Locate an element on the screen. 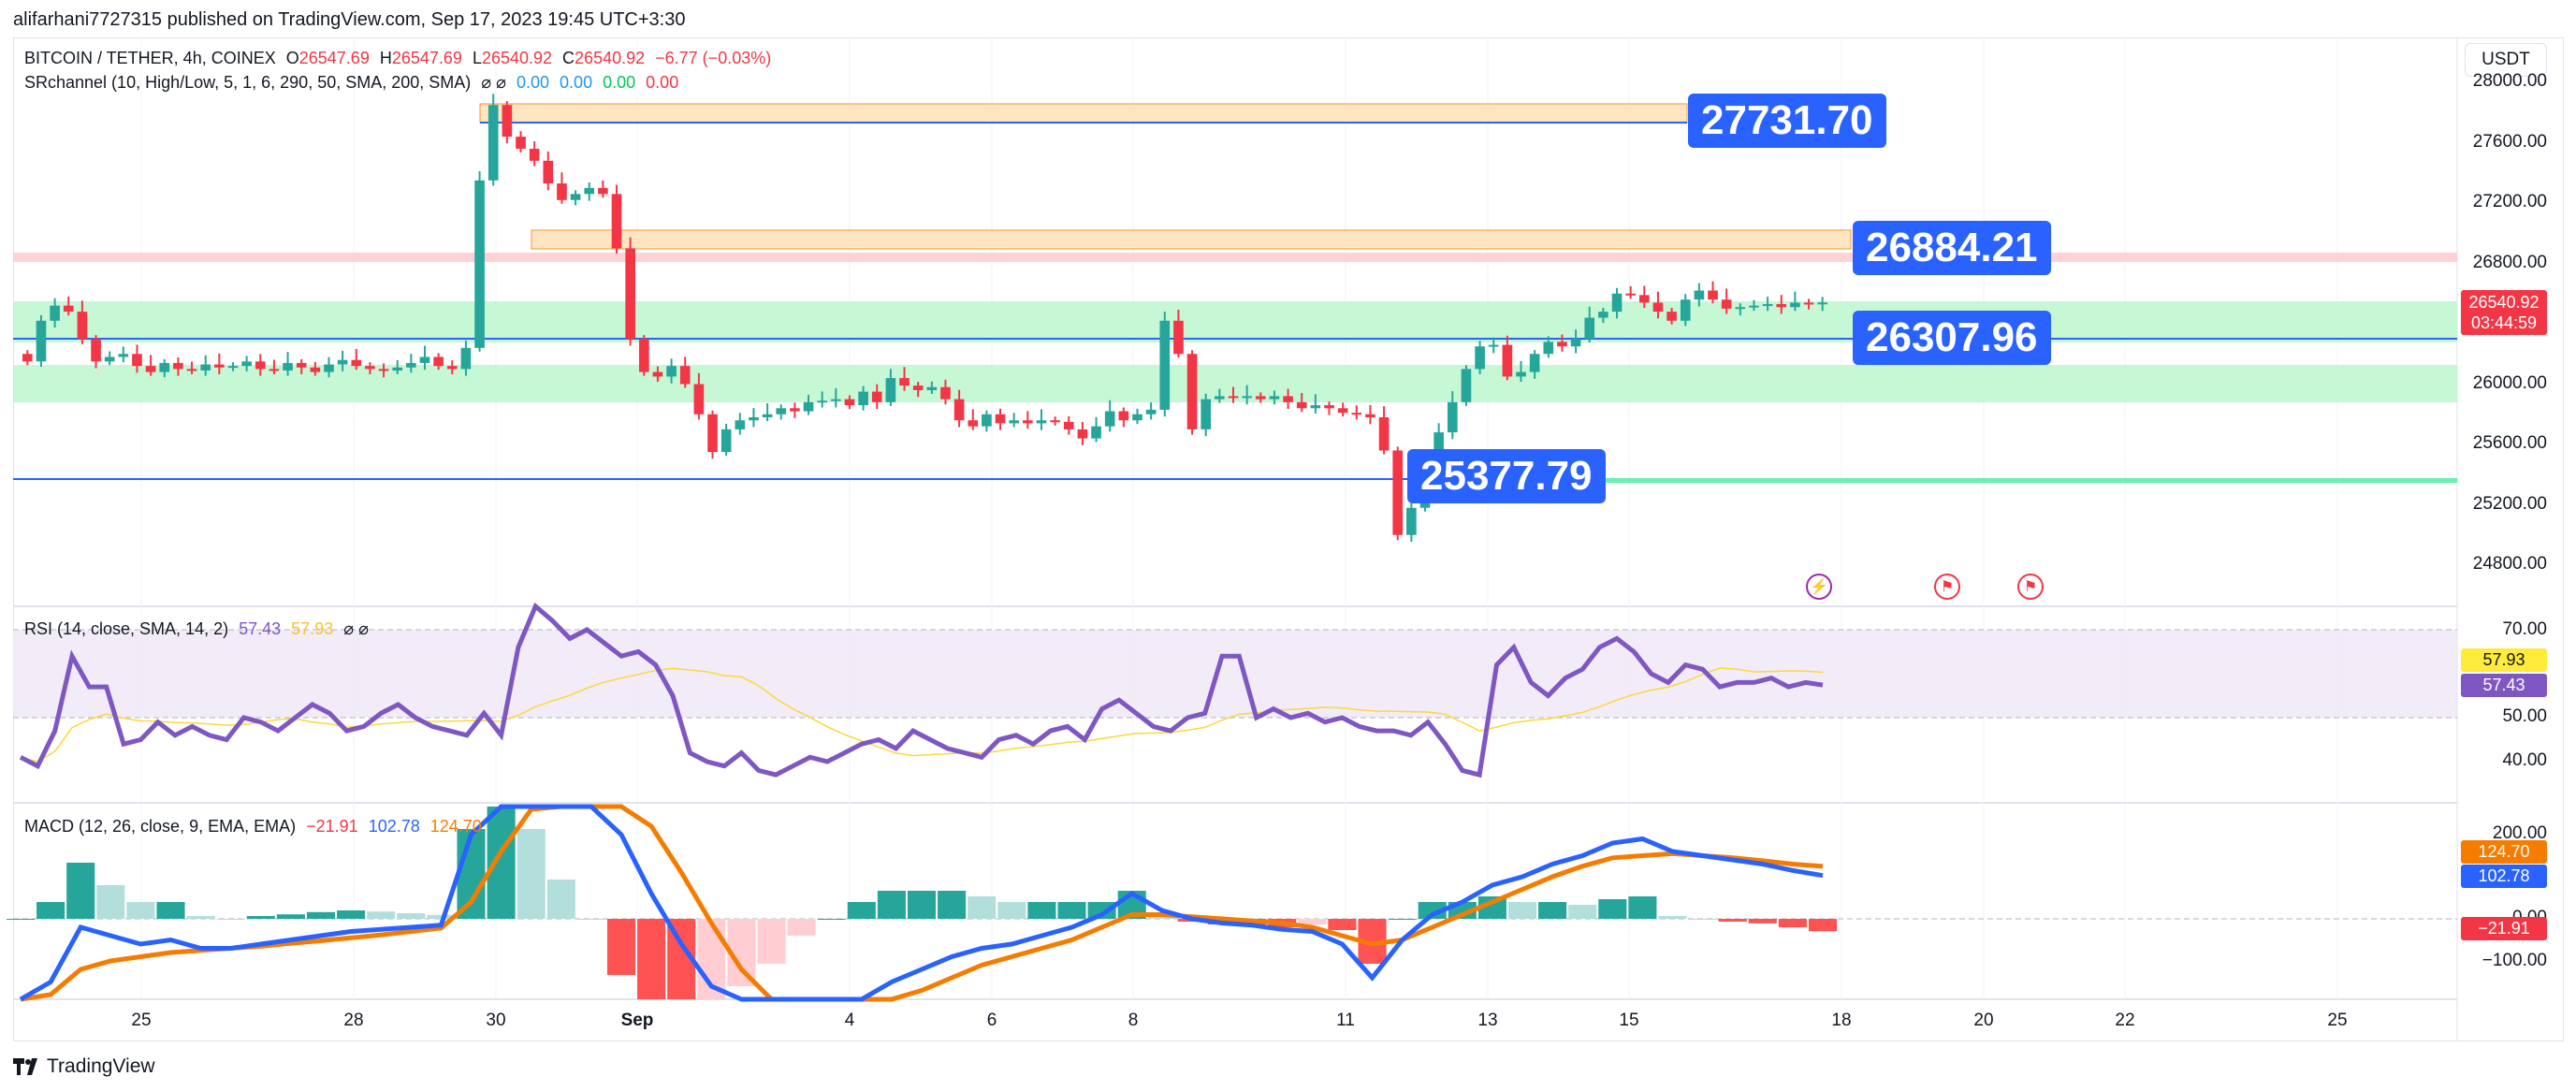 The width and height of the screenshot is (2576, 1091). level-tag-26884: 26884.21 is located at coordinates (1952, 248).